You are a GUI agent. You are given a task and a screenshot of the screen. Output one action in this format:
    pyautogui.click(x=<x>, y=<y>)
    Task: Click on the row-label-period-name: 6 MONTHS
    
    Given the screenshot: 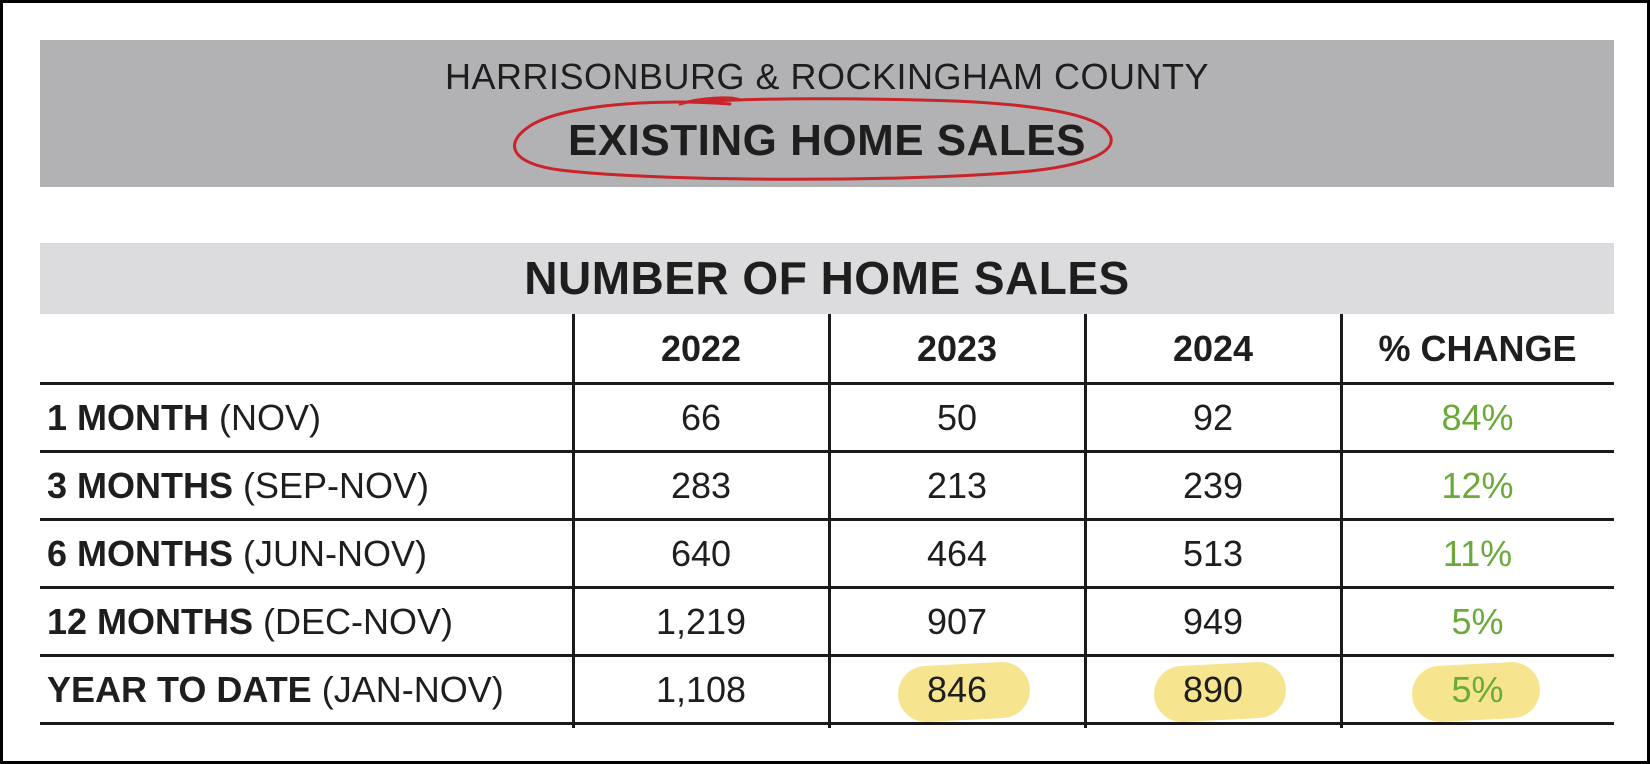 What is the action you would take?
    pyautogui.click(x=140, y=553)
    